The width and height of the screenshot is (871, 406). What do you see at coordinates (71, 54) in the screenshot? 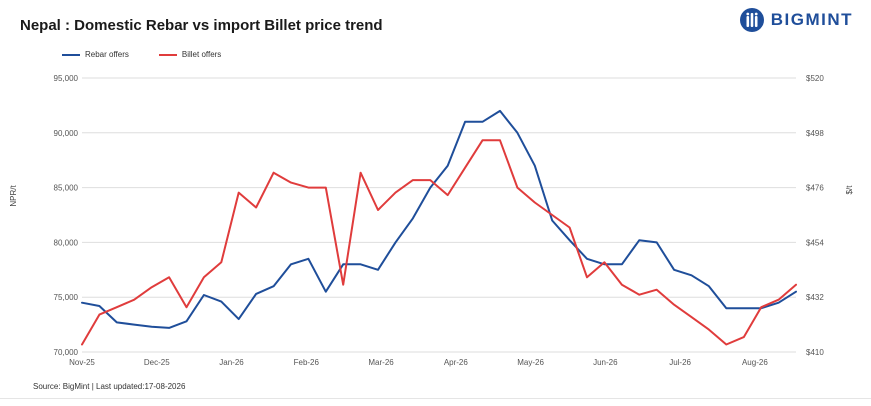
I see `legend-swatch-rebar` at bounding box center [71, 54].